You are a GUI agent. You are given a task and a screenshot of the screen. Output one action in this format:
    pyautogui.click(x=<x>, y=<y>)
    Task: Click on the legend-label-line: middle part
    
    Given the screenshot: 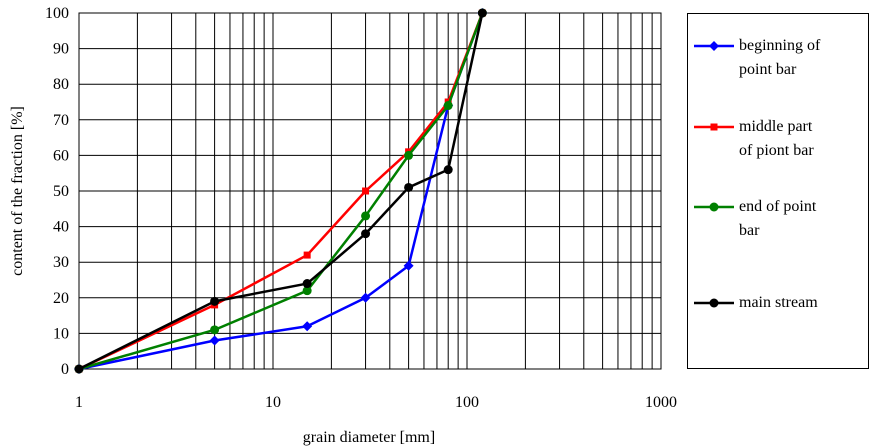 What is the action you would take?
    pyautogui.click(x=803, y=127)
    